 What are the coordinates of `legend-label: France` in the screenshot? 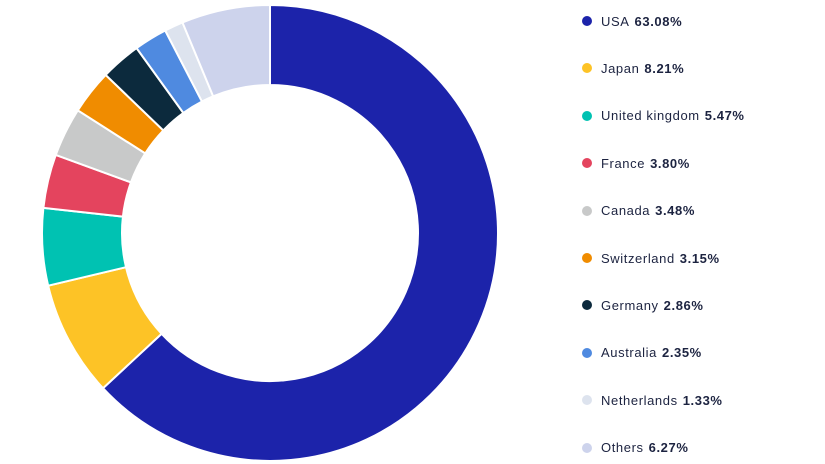 It's located at (623, 163).